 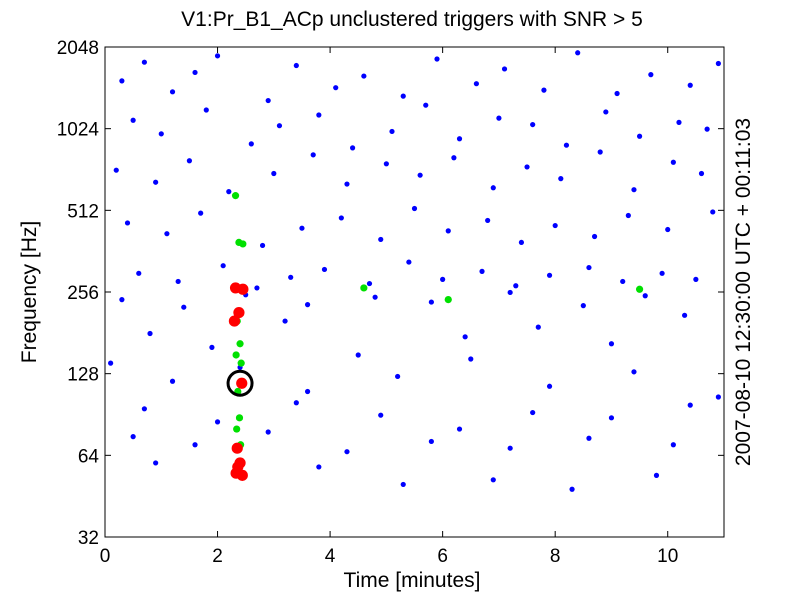 What do you see at coordinates (88, 538) in the screenshot?
I see `y-tick-label: 32` at bounding box center [88, 538].